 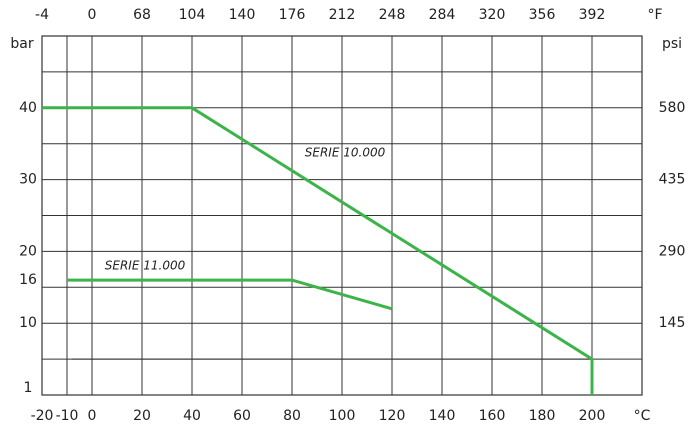 I want to click on x-tick-label: 60, so click(x=242, y=416).